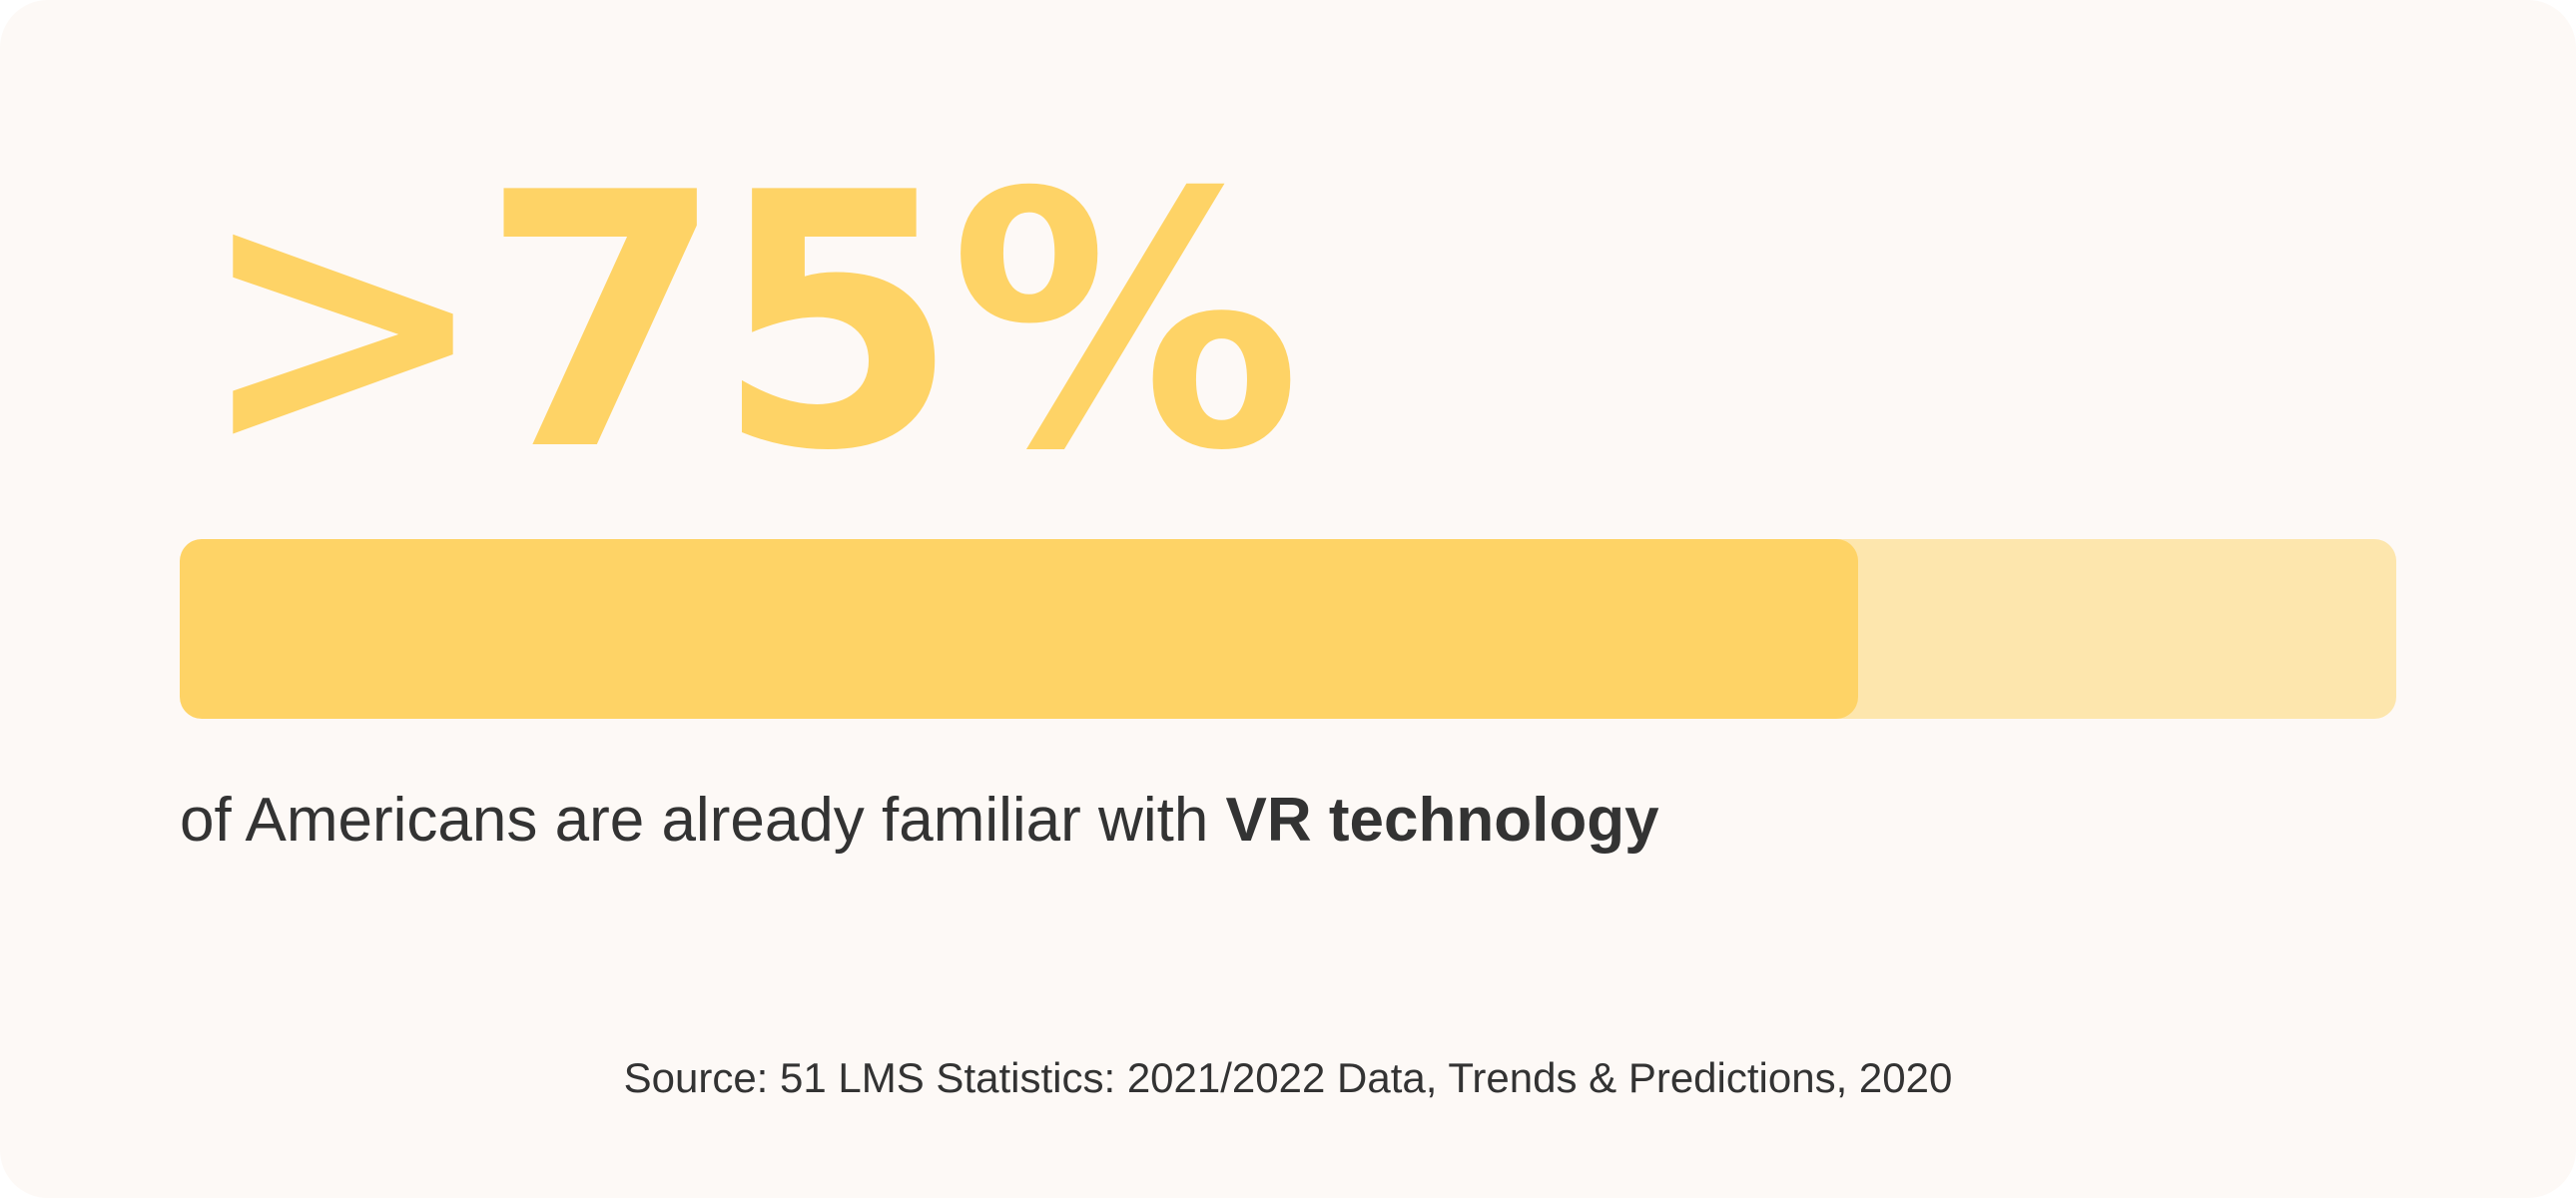 The height and width of the screenshot is (1198, 2576). Describe the element at coordinates (1442, 820) in the screenshot. I see `caption-emphasis: VR technology` at that location.